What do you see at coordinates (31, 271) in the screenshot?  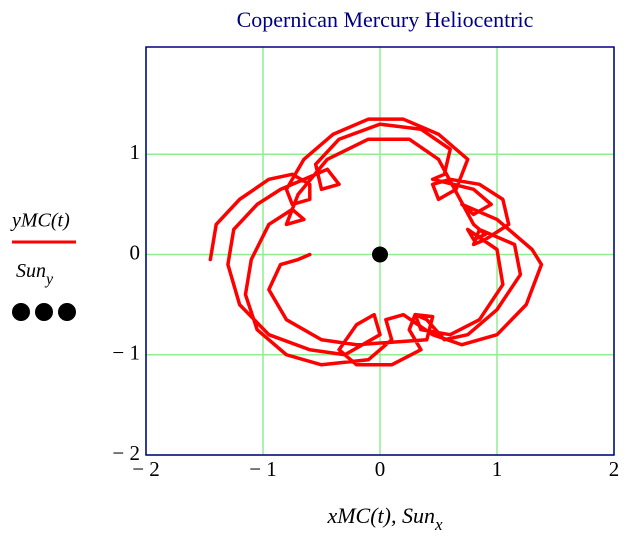 I see `legend-text: Sun` at bounding box center [31, 271].